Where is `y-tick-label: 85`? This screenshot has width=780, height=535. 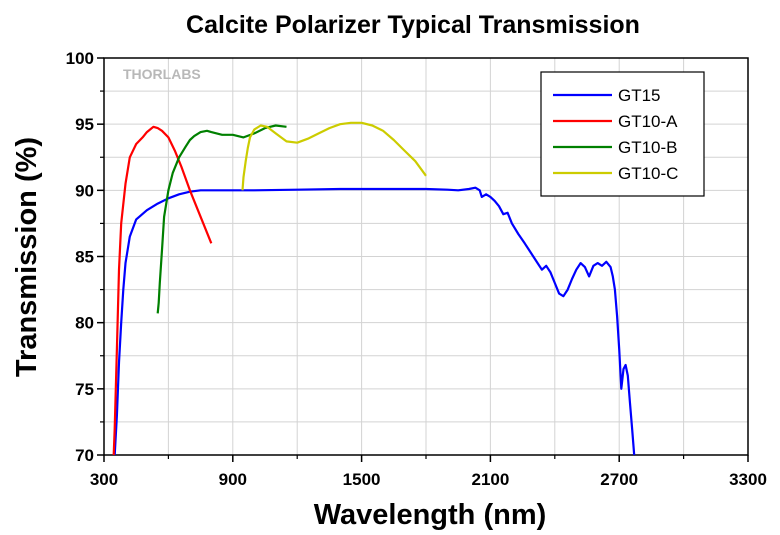
y-tick-label: 85 is located at coordinates (84, 257).